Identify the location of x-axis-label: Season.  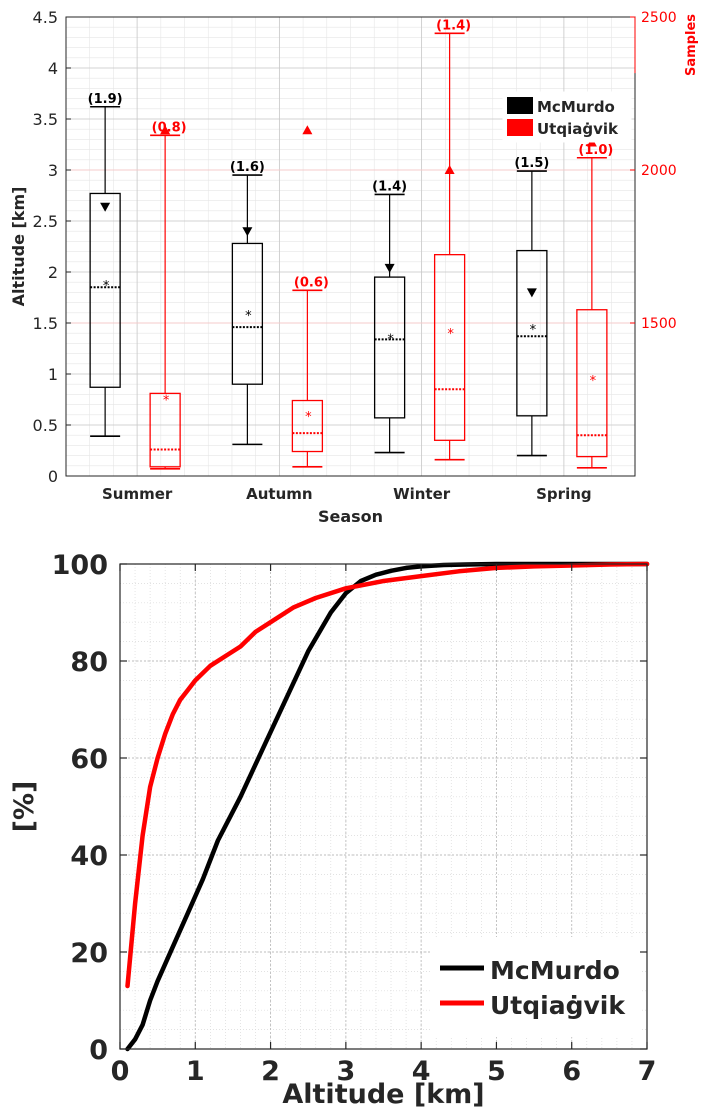
(350, 516).